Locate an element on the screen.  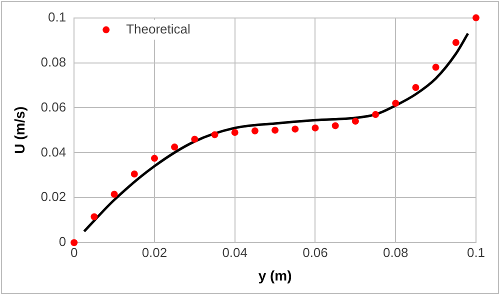
y-tick-label: 0 is located at coordinates (62, 242).